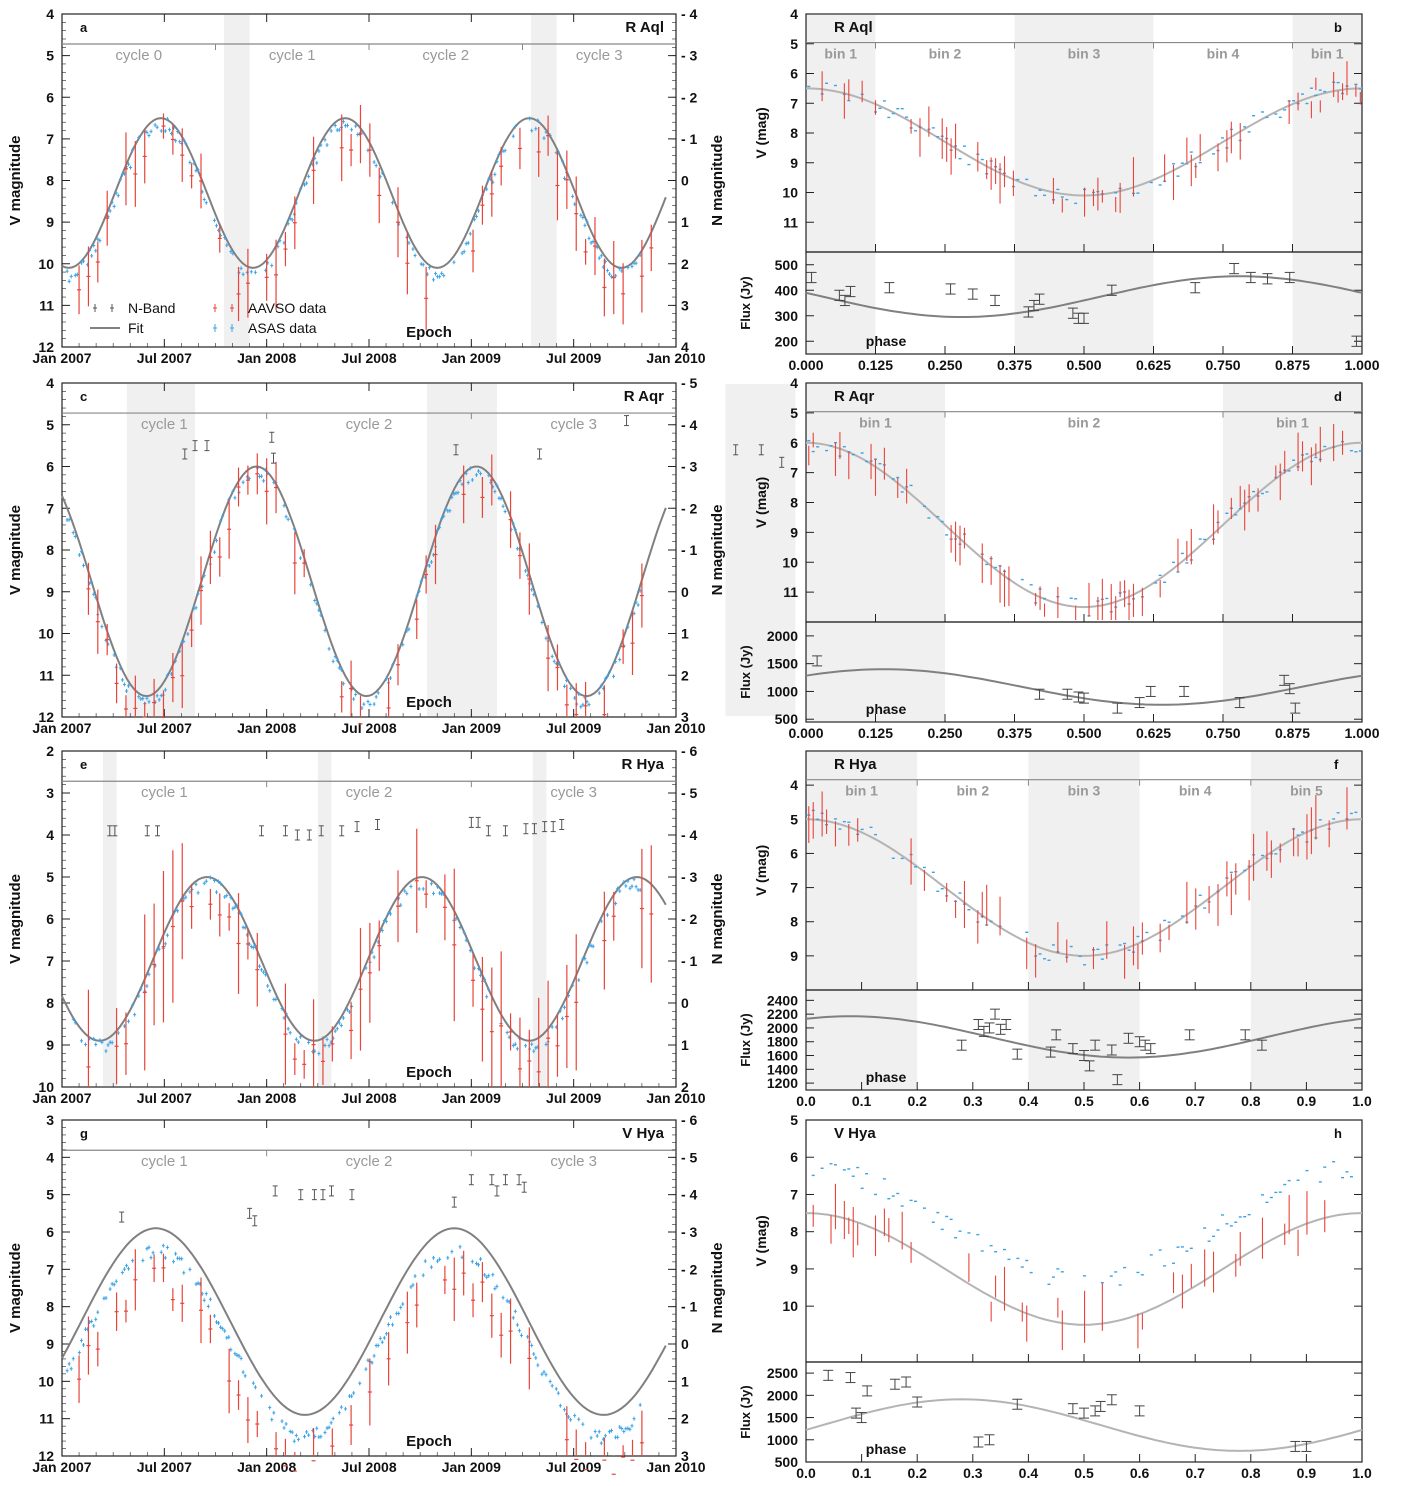 The height and width of the screenshot is (1486, 1411). Describe the element at coordinates (83, 764) in the screenshot. I see `panel-label: e` at that location.